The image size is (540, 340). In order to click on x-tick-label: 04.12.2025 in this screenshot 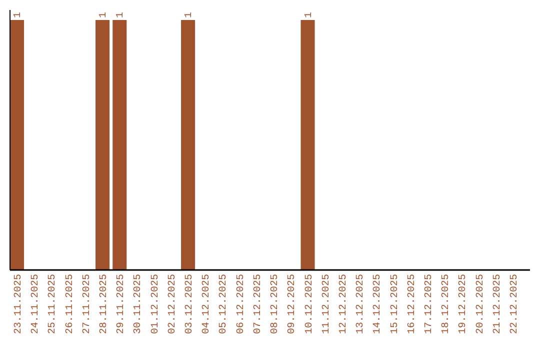, I will do `click(207, 304)`.